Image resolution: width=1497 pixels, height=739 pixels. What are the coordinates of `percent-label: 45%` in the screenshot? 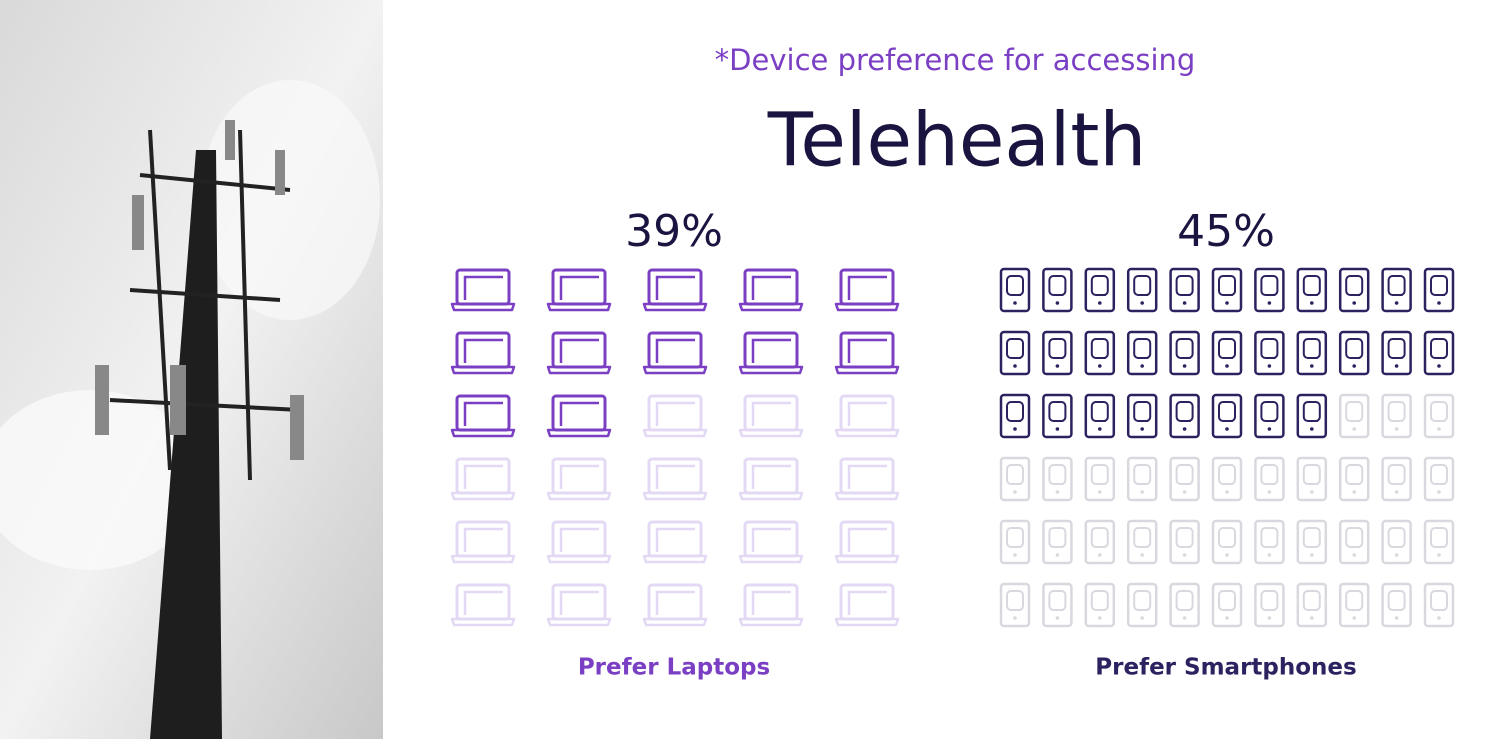 It's located at (1226, 231).